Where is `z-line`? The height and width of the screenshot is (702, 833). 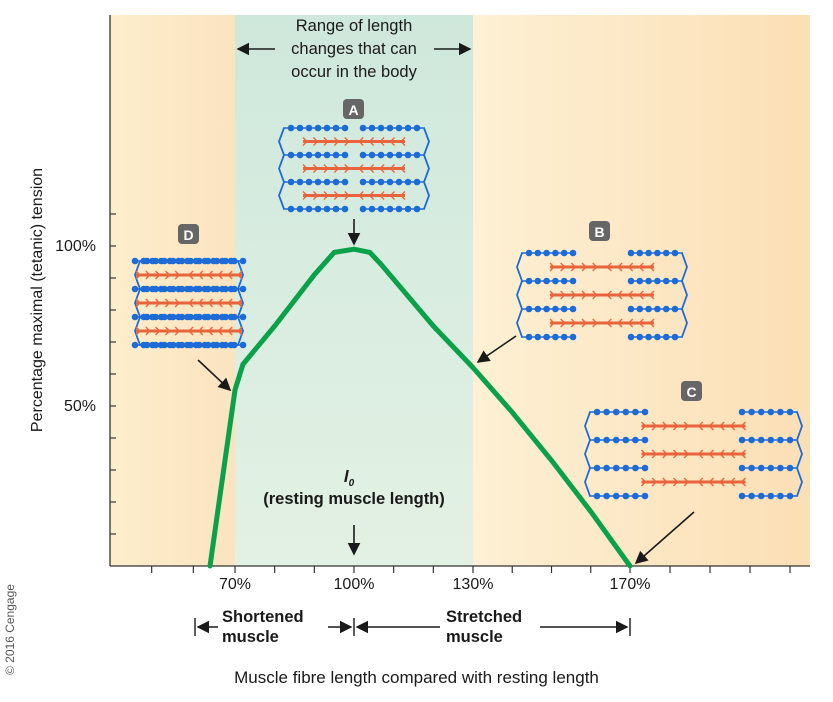 z-line is located at coordinates (137, 303).